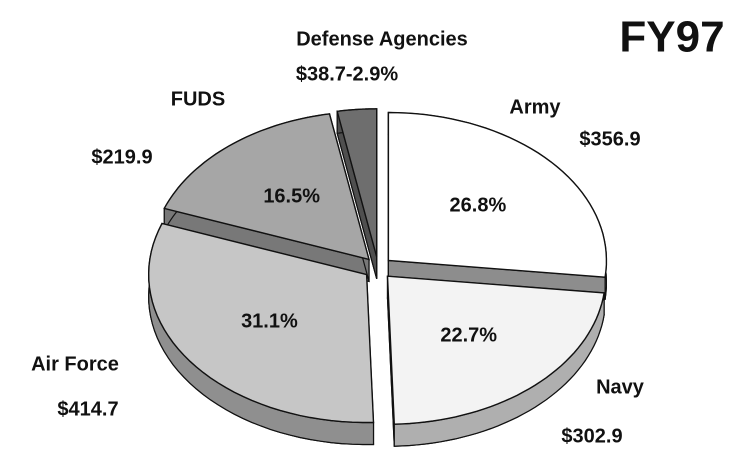 This screenshot has width=740, height=449. Describe the element at coordinates (591, 436) in the screenshot. I see `amount-label: $302.9` at that location.